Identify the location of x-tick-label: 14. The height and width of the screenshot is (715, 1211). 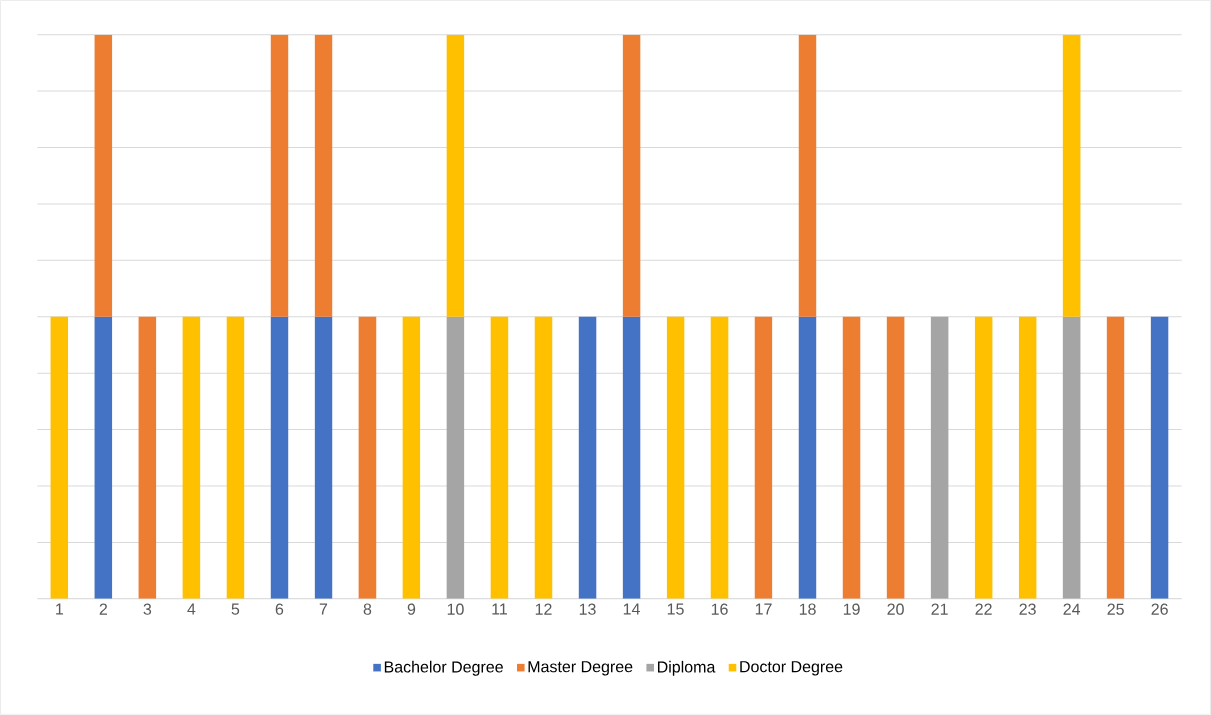
(631, 609).